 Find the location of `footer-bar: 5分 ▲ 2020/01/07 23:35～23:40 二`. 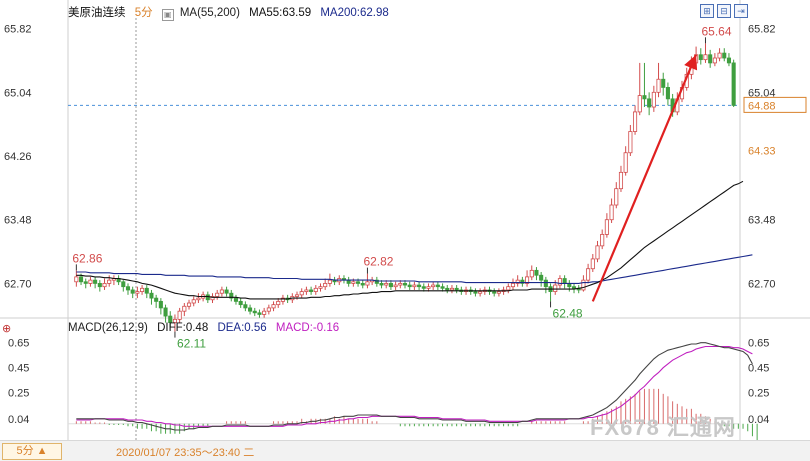

footer-bar: 5分 ▲ 2020/01/07 23:35～23:40 二 is located at coordinates (405, 450).